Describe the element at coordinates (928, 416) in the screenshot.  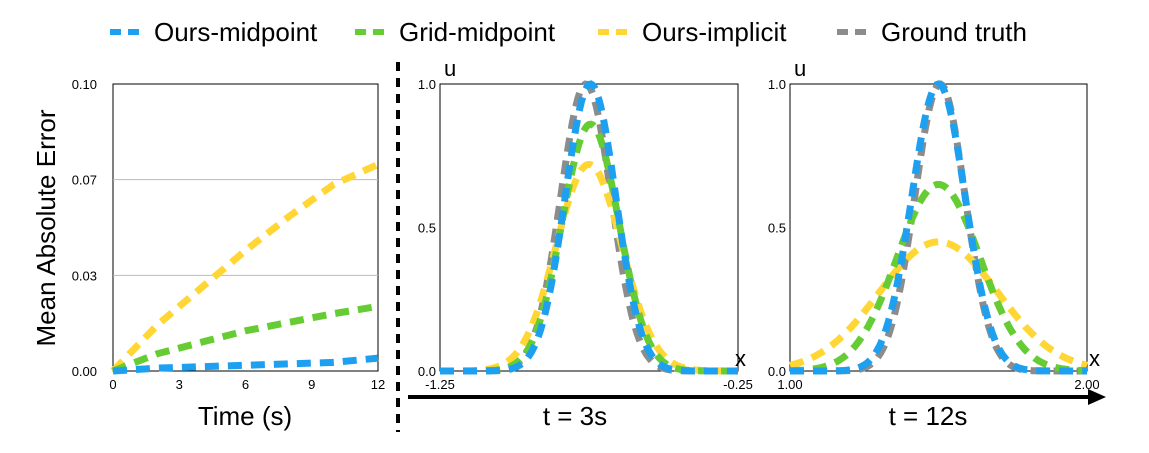
I see `profile-12s-xlabel: t = 12s` at that location.